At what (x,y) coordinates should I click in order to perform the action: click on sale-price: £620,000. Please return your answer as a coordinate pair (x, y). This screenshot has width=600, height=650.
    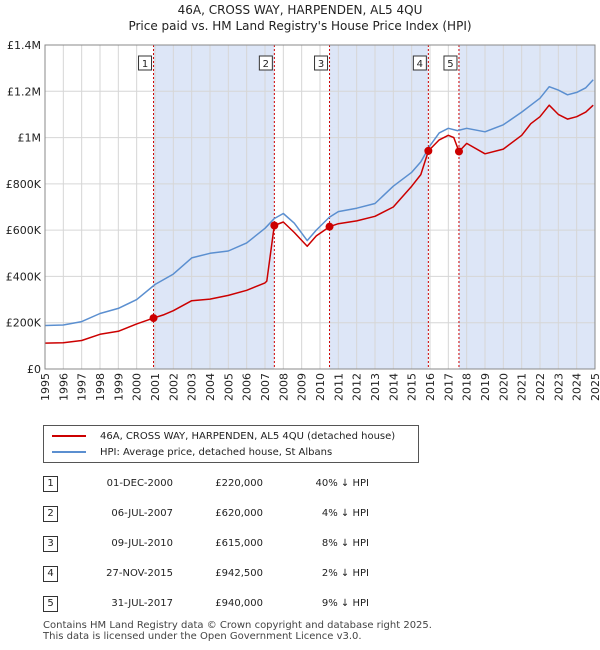
    Looking at the image, I should click on (239, 513).